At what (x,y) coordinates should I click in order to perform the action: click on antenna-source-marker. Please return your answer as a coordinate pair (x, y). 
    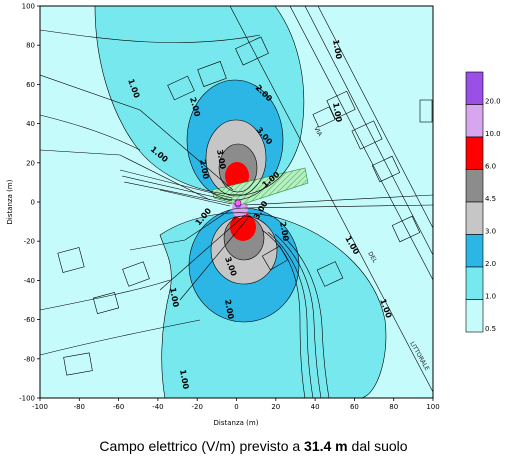
    Looking at the image, I should click on (238, 203).